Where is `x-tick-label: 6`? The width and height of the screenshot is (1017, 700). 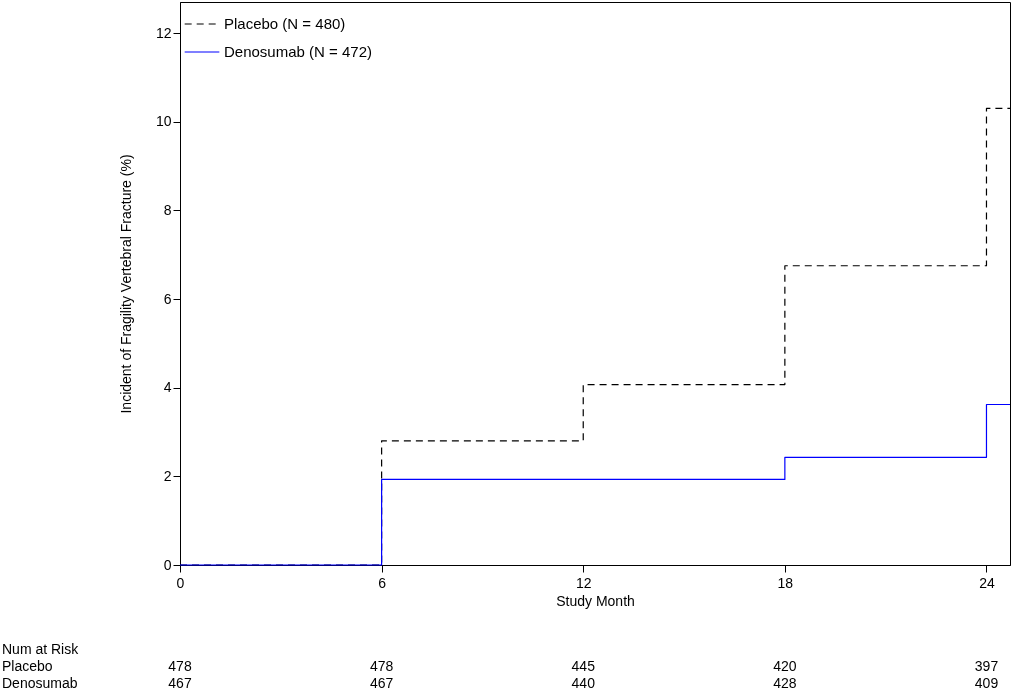
x-tick-label: 6 is located at coordinates (382, 582).